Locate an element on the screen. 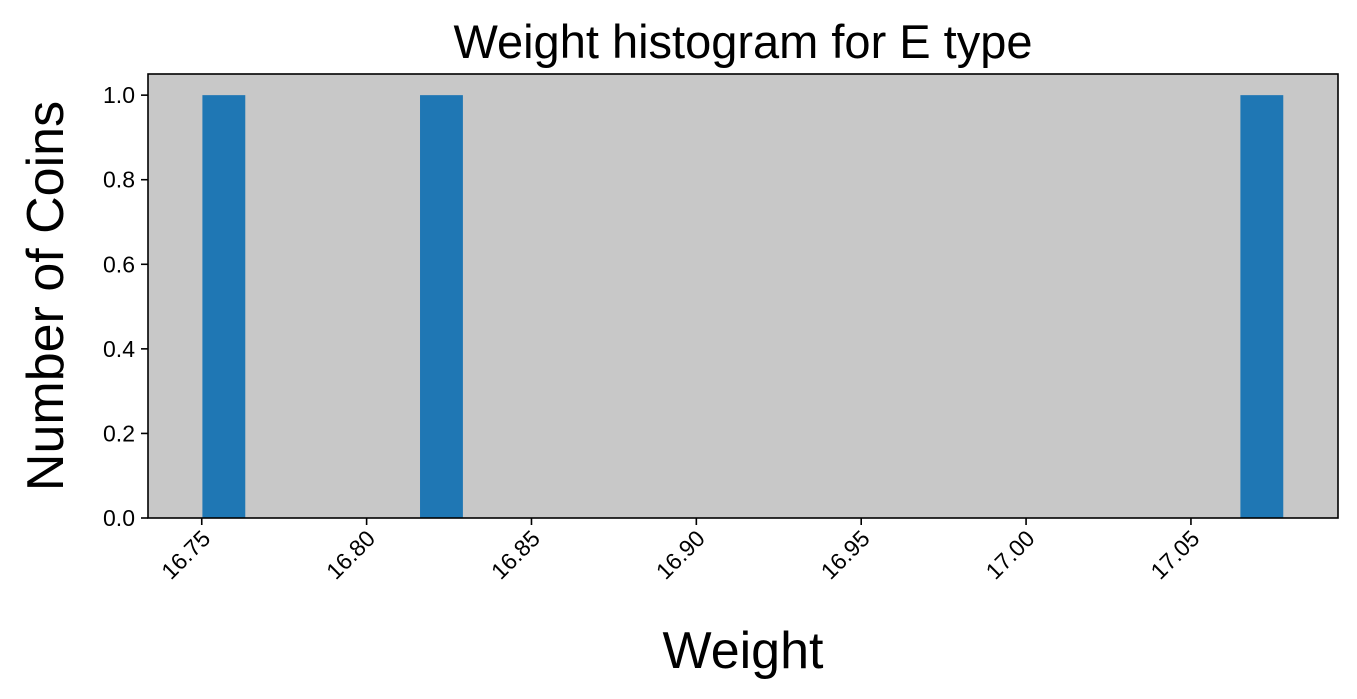 This screenshot has width=1357, height=699. y-tick-label: 0.0 is located at coordinates (119, 518).